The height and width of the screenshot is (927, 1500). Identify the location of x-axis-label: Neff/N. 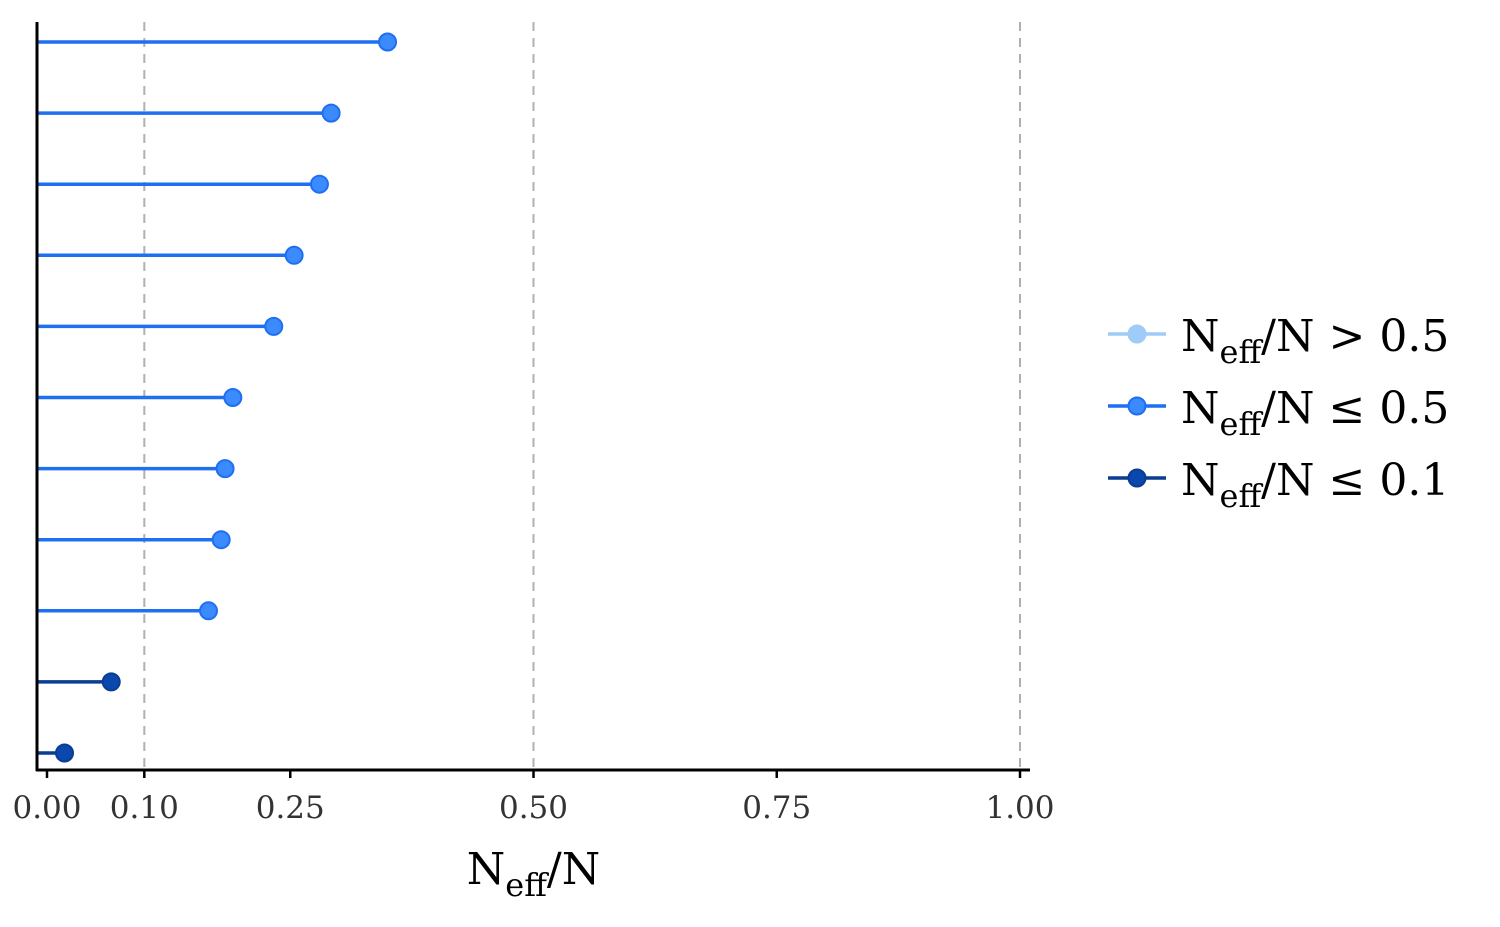
(534, 874).